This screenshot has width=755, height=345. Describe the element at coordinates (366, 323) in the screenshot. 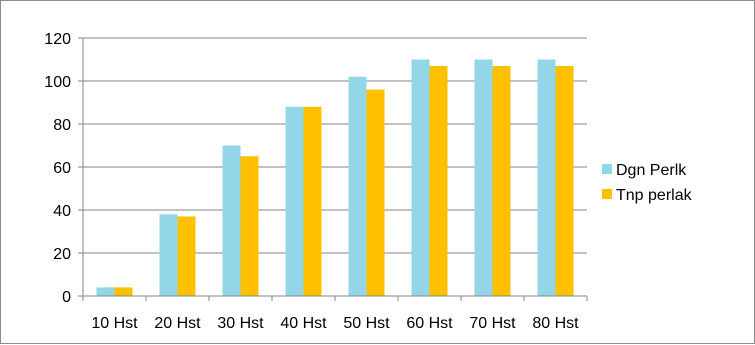

I see `x-tick-label: 50 Hst` at that location.